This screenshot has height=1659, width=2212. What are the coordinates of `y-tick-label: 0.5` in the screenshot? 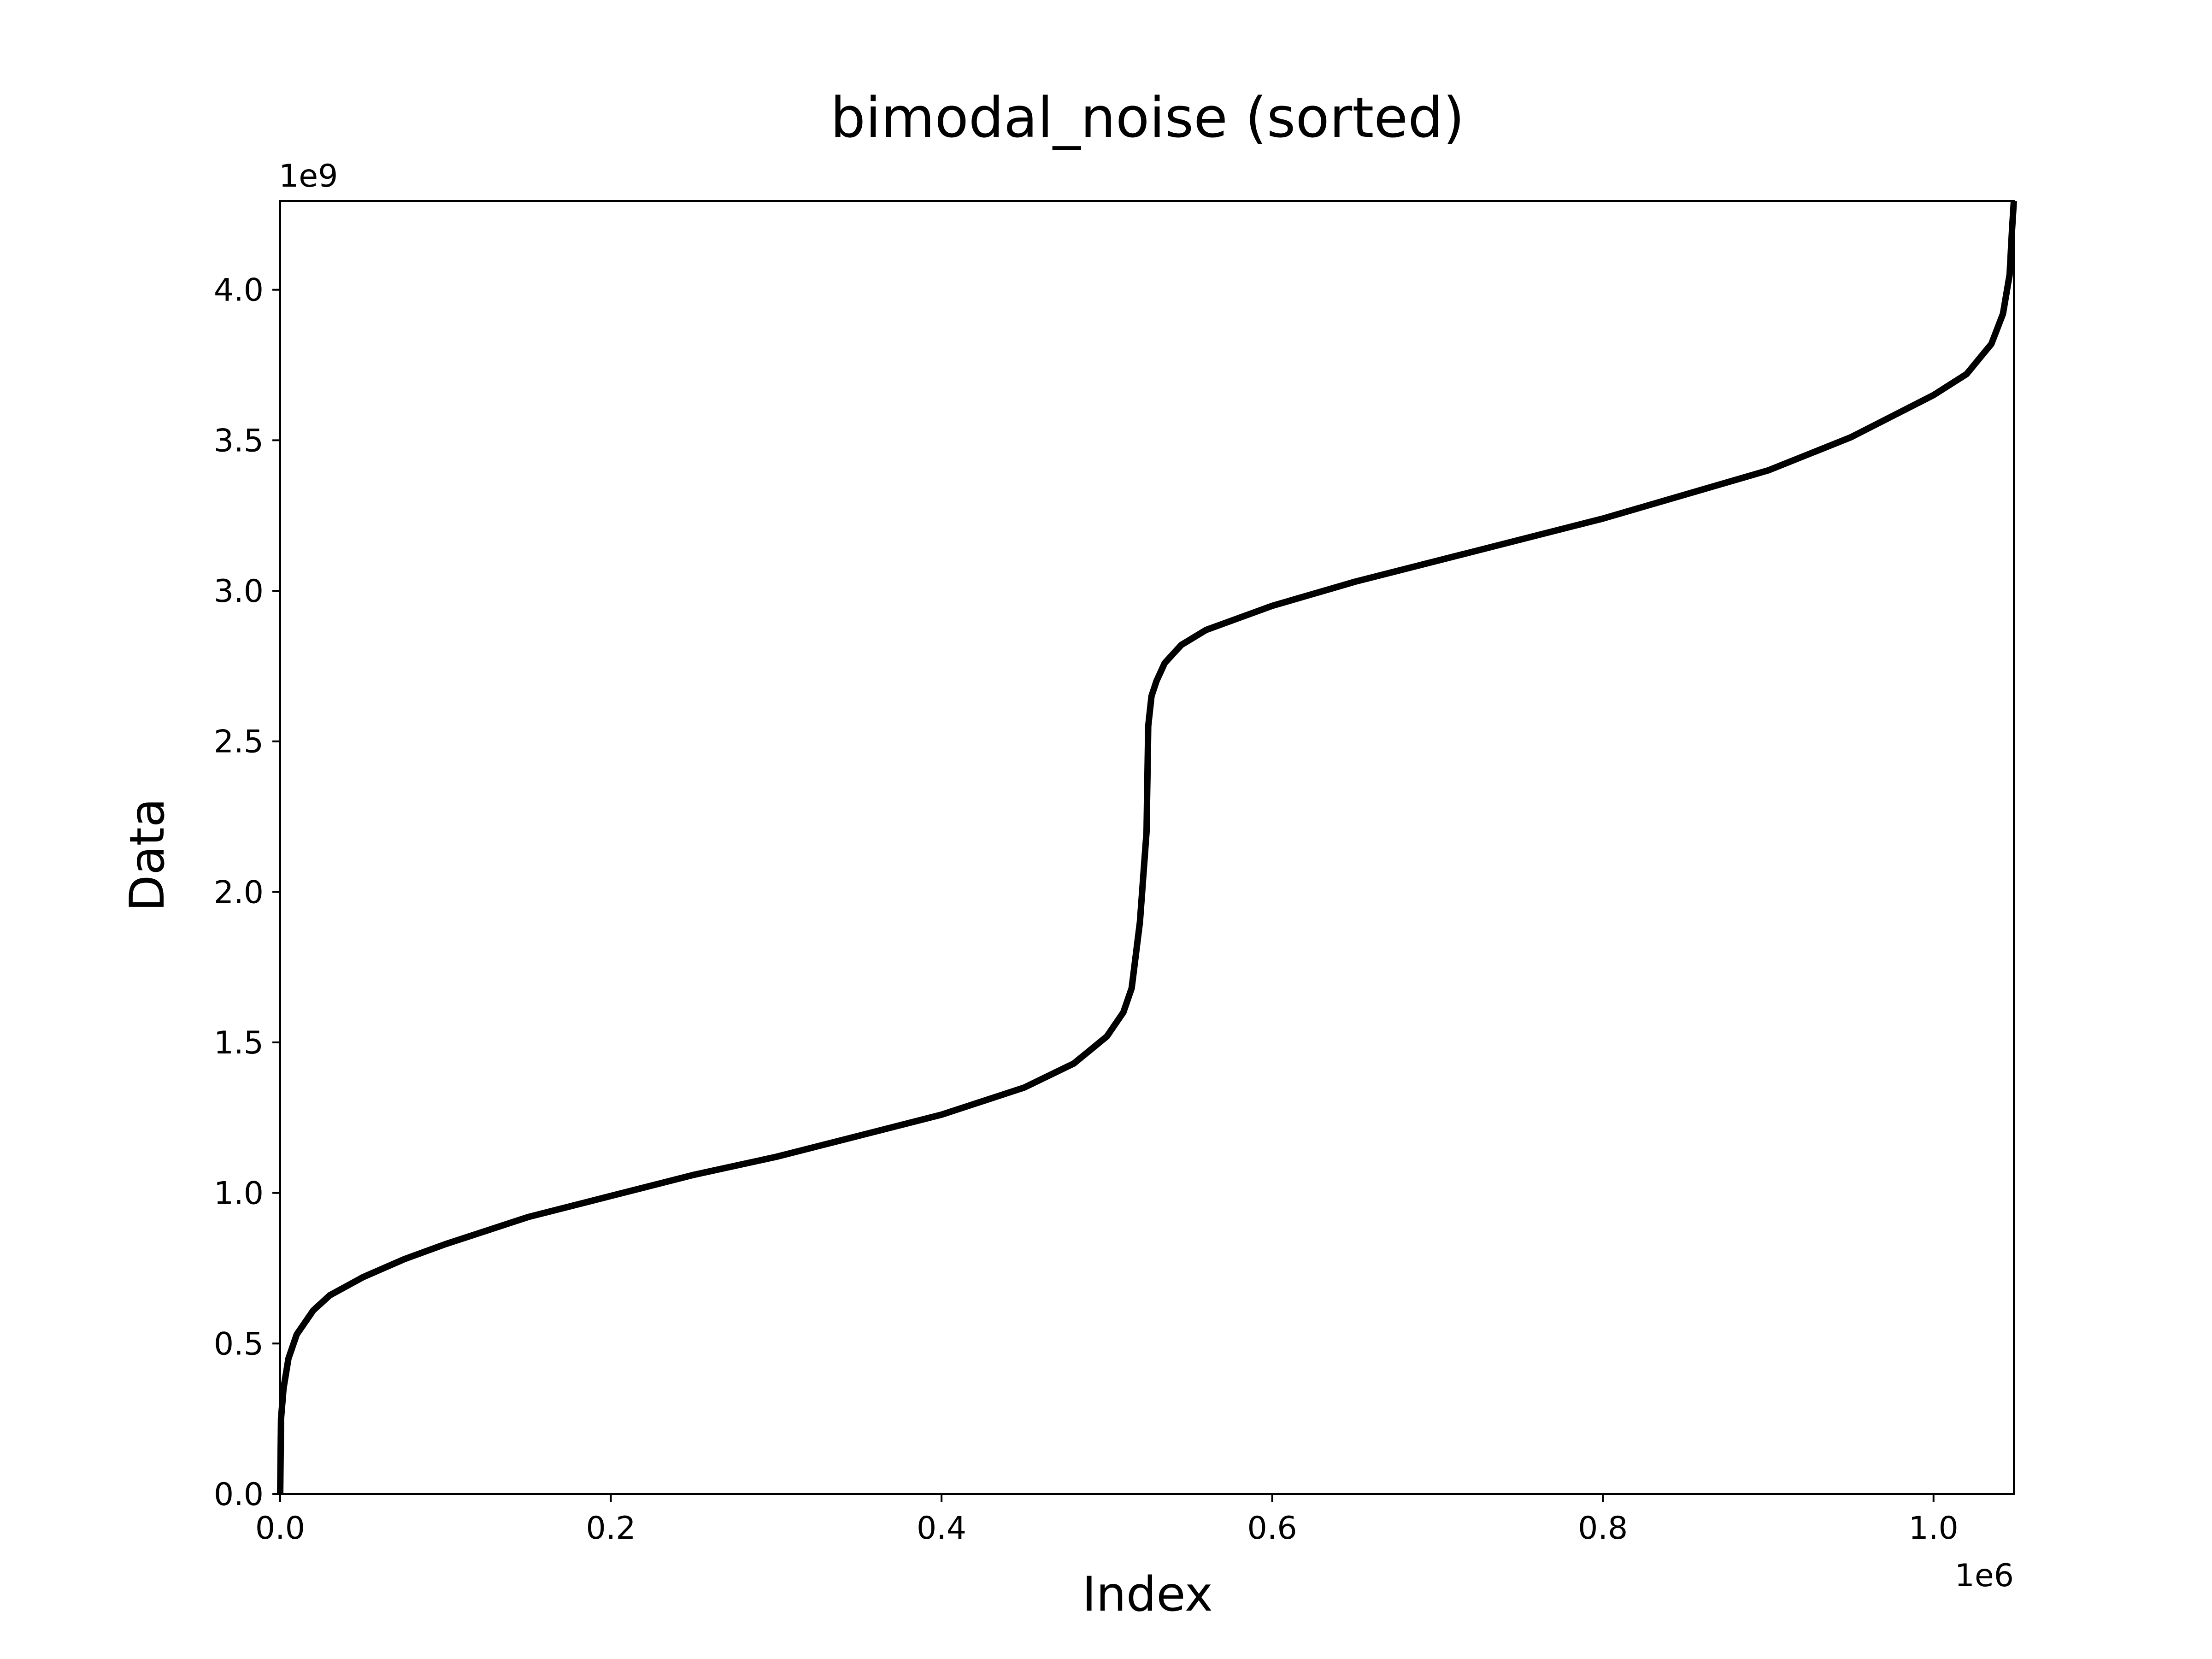 It's located at (239, 1344).